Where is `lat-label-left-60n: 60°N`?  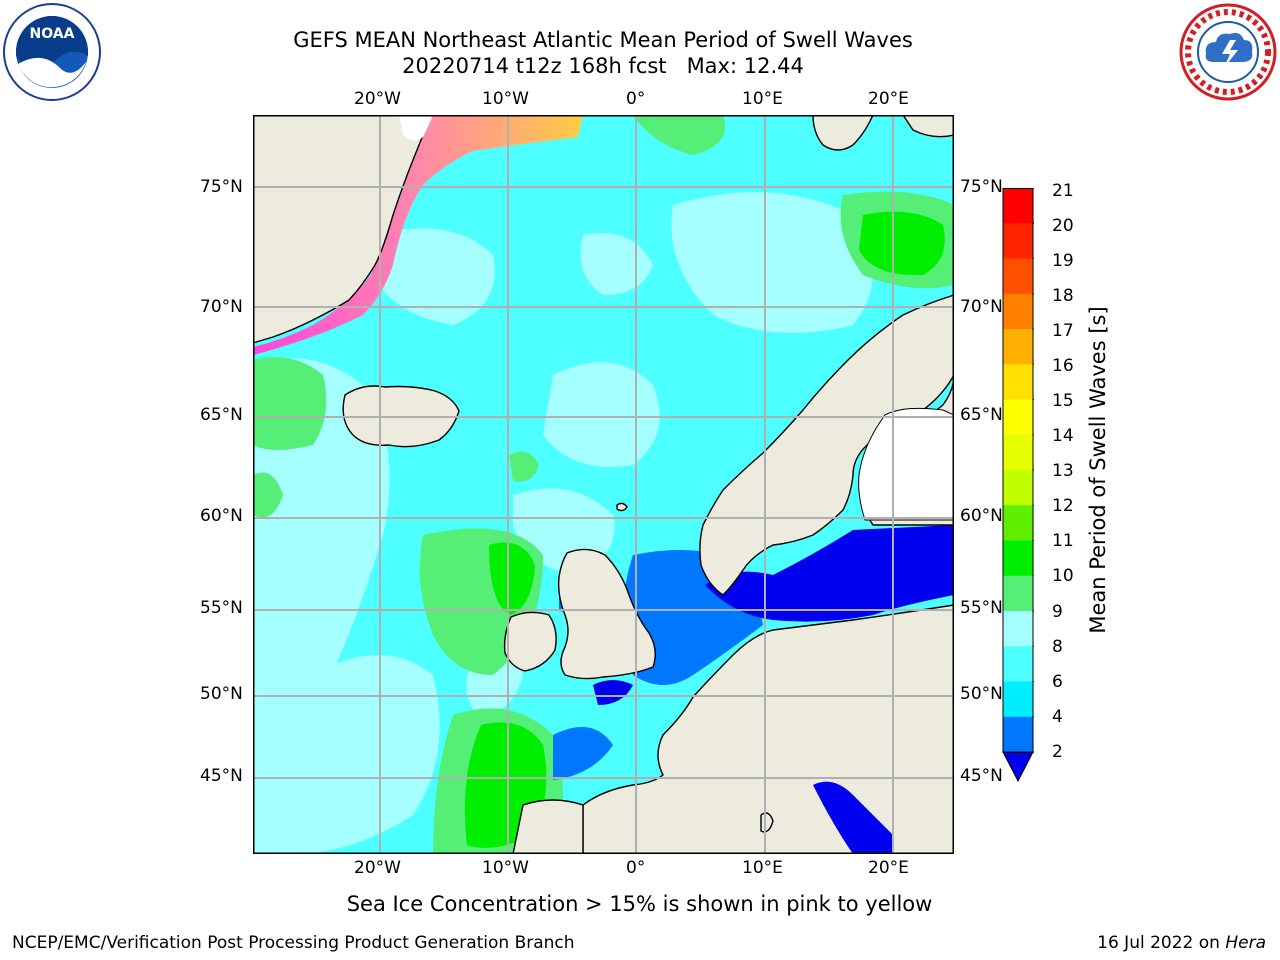
lat-label-left-60n: 60°N is located at coordinates (221, 516).